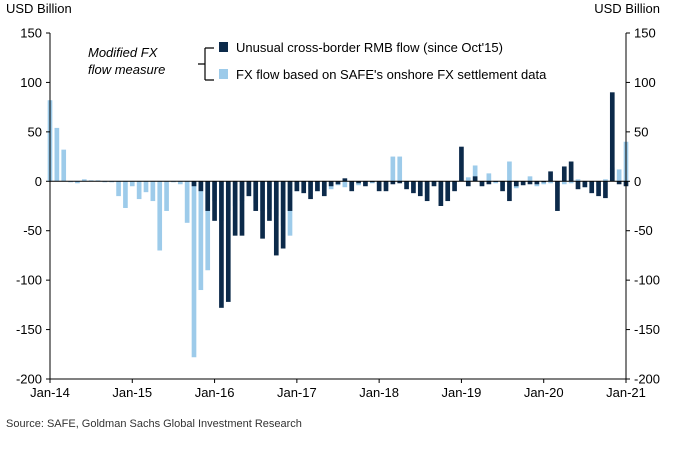 The image size is (674, 453). I want to click on legend-swatch-dark, so click(223, 47).